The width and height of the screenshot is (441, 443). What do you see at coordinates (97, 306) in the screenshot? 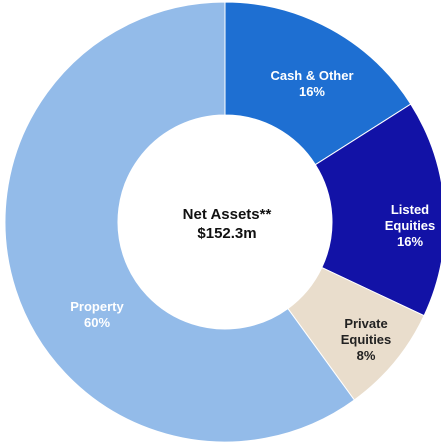
I see `category-label: Property` at bounding box center [97, 306].